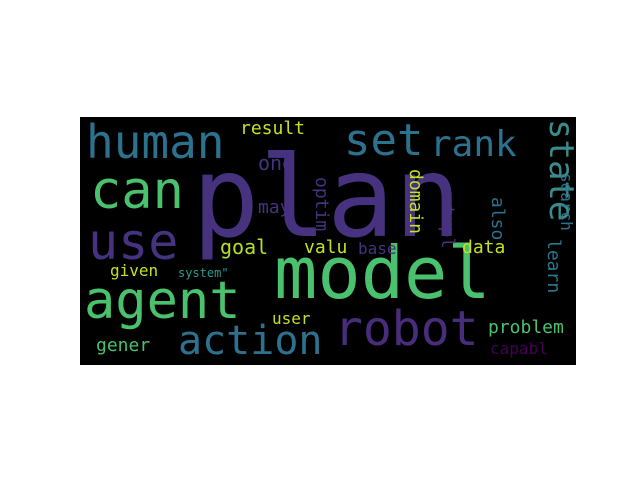  What do you see at coordinates (276, 163) in the screenshot?
I see `word-one: one` at bounding box center [276, 163].